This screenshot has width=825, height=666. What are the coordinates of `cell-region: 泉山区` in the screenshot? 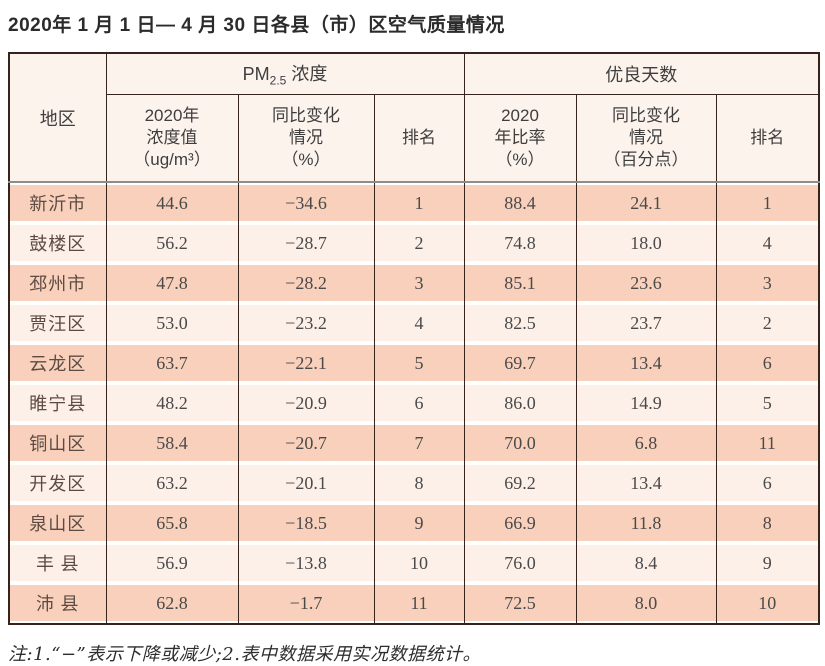 It's located at (57, 523).